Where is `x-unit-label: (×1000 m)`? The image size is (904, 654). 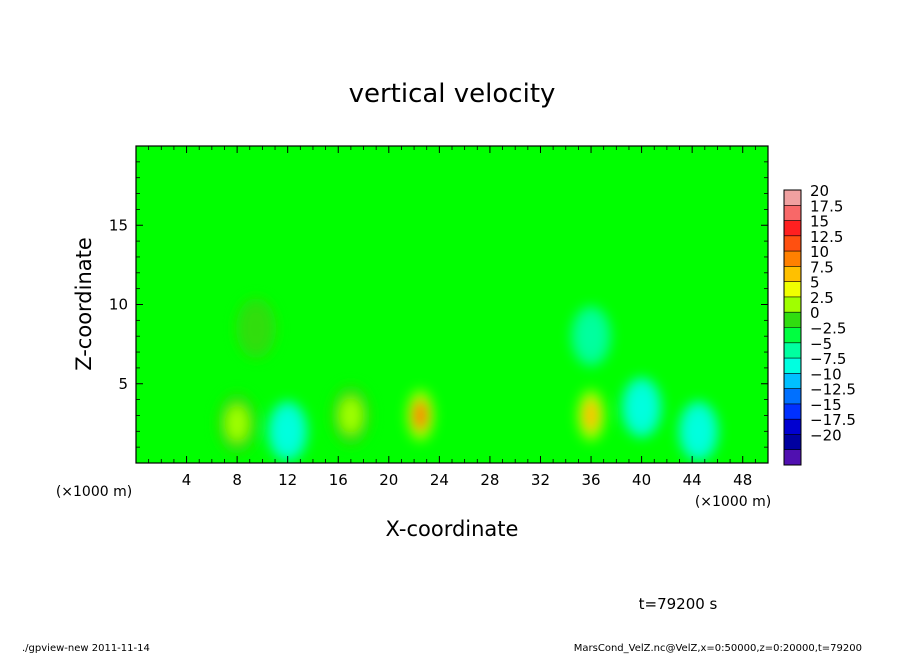
x-unit-label: (×1000 m) is located at coordinates (733, 502).